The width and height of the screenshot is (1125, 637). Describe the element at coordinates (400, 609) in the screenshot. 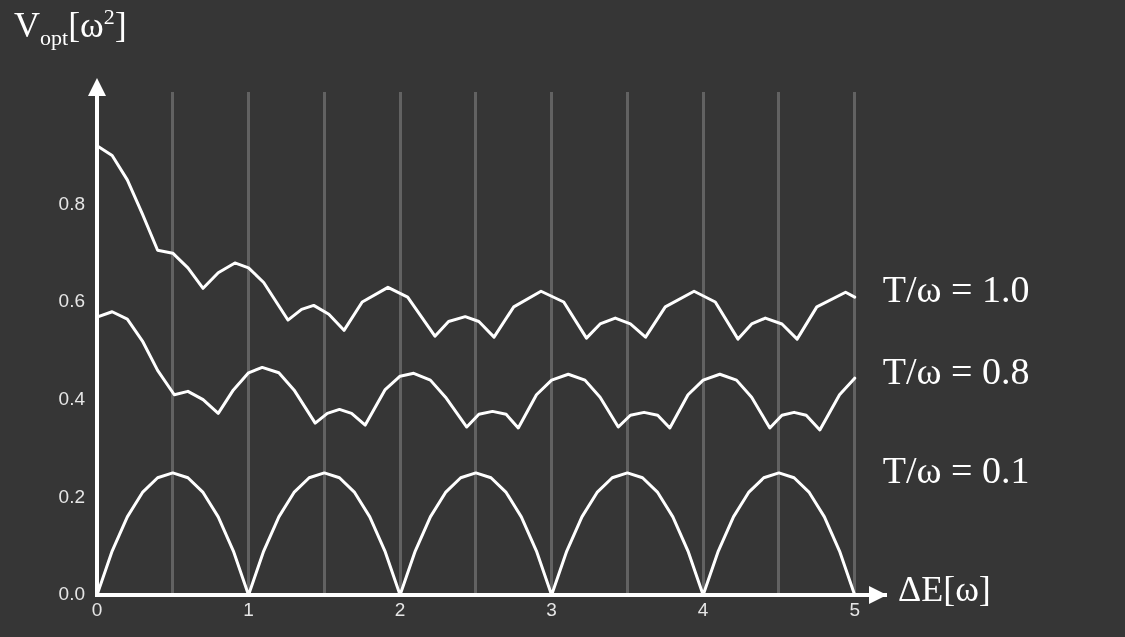

I see `x-tick-label: 2` at that location.